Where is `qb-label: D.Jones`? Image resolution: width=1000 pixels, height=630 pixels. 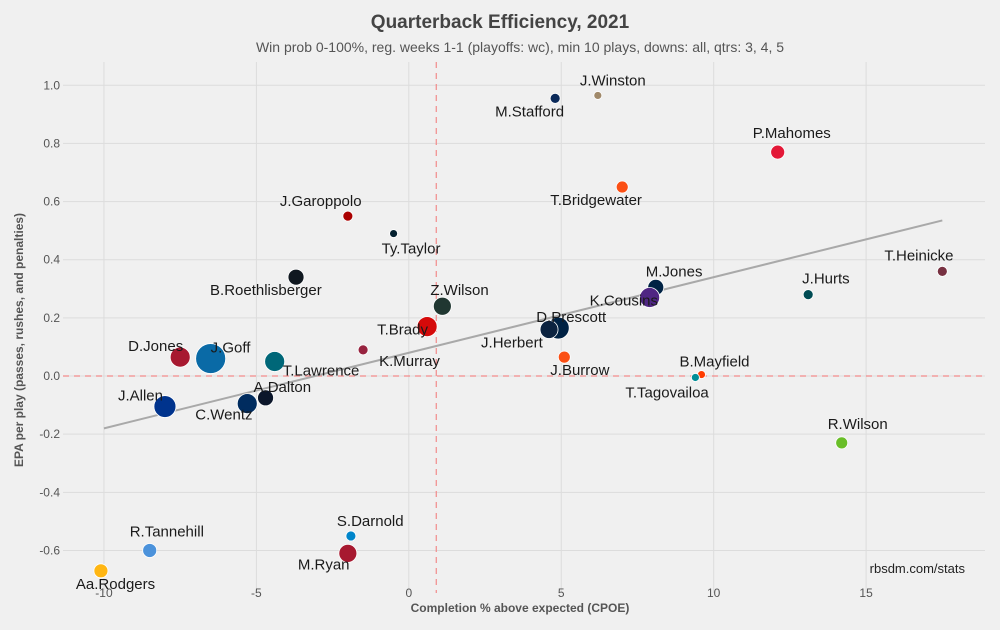 qb-label: D.Jones is located at coordinates (155, 346).